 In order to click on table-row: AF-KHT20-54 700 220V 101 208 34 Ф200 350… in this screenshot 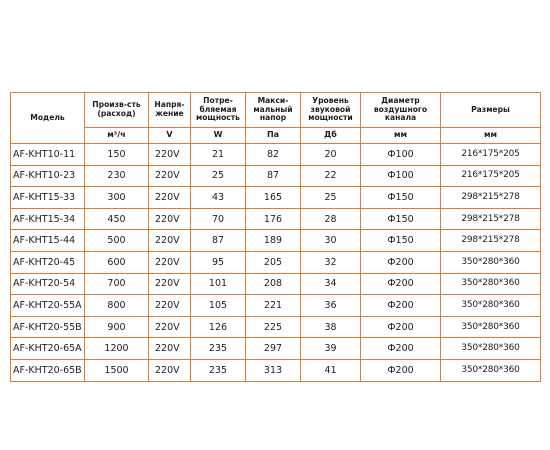, I will do `click(275, 284)`.